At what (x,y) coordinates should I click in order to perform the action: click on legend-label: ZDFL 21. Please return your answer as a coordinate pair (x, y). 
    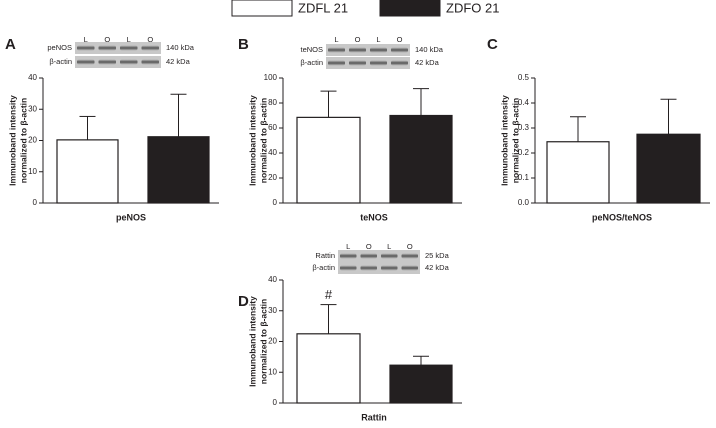
    Looking at the image, I should click on (323, 7).